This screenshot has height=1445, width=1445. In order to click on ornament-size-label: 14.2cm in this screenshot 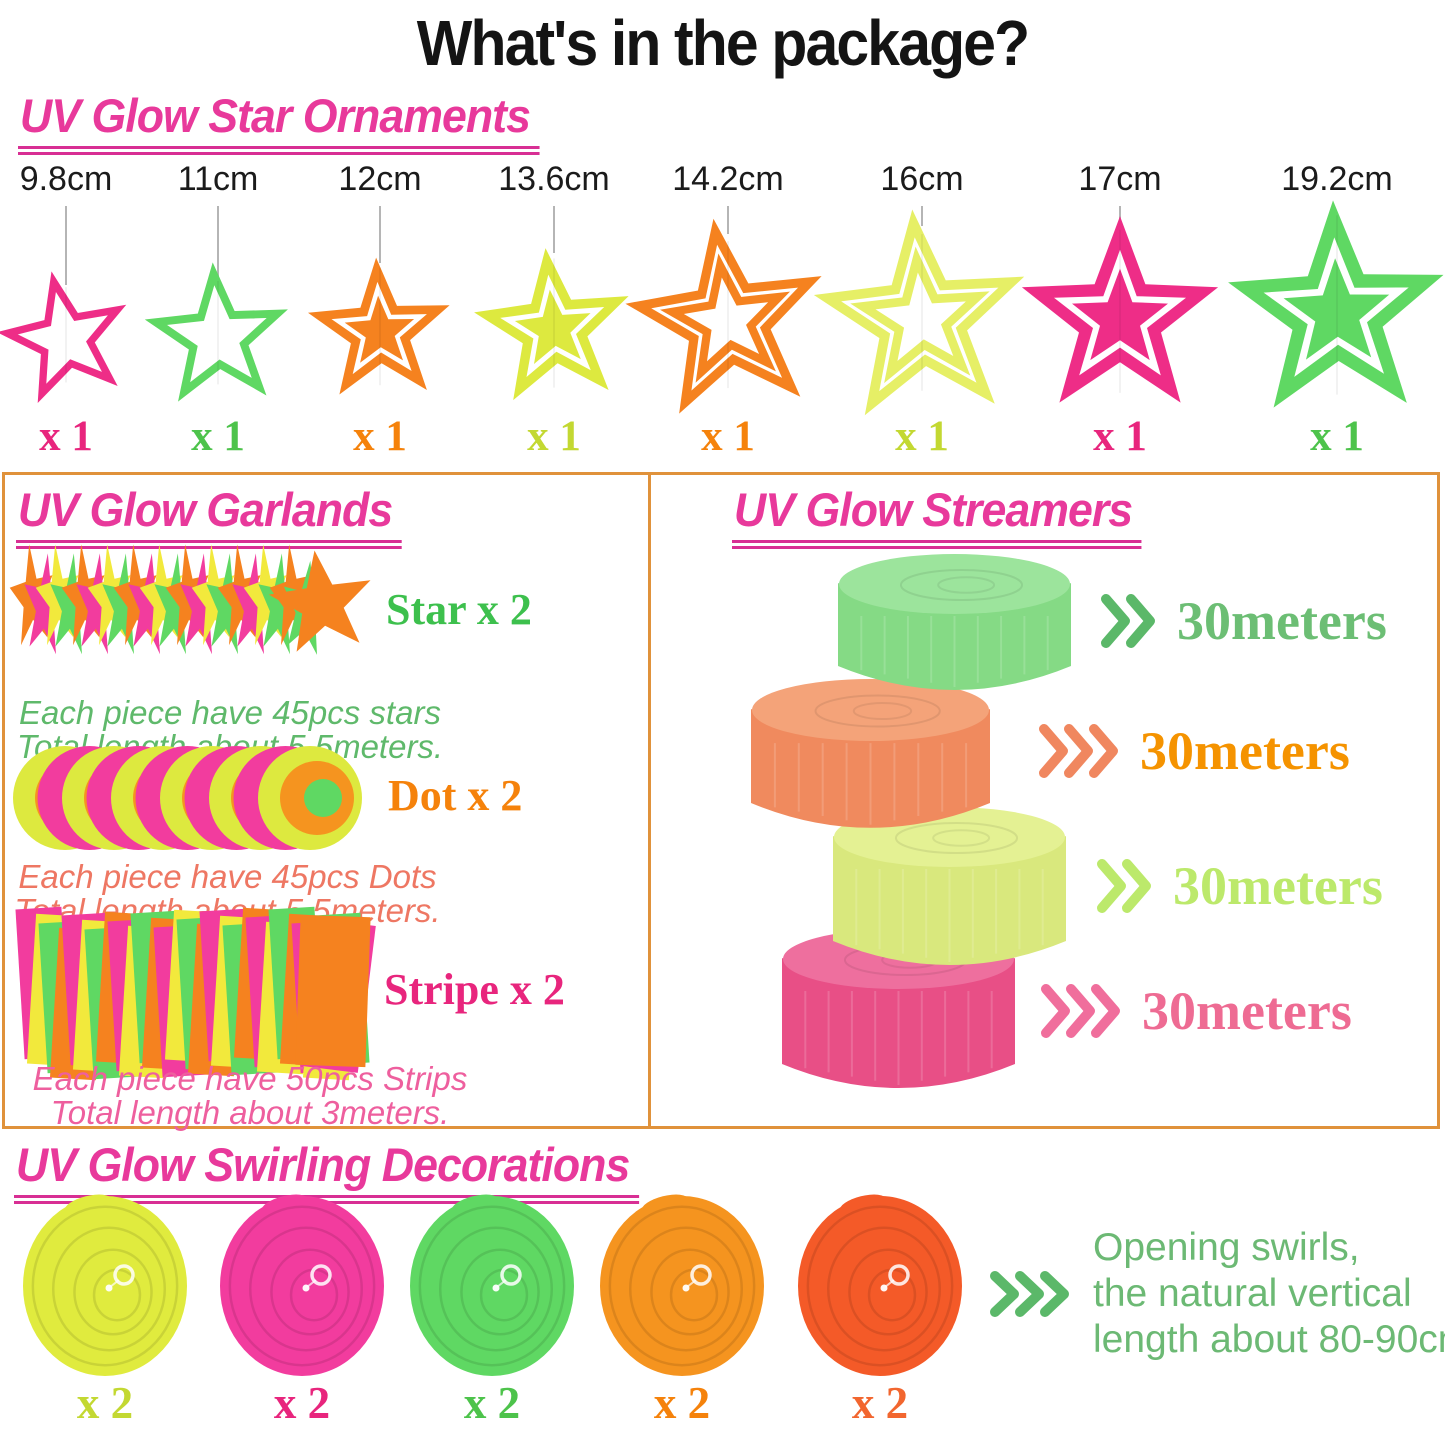, I will do `click(728, 179)`.